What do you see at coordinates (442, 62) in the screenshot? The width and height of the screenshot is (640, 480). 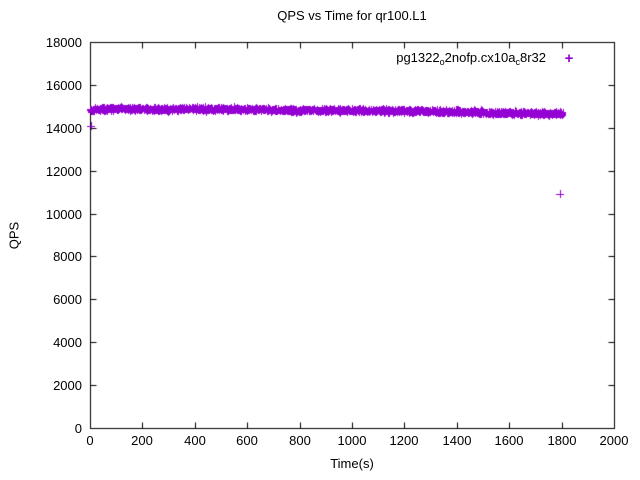 I see `legend-text-part: o` at bounding box center [442, 62].